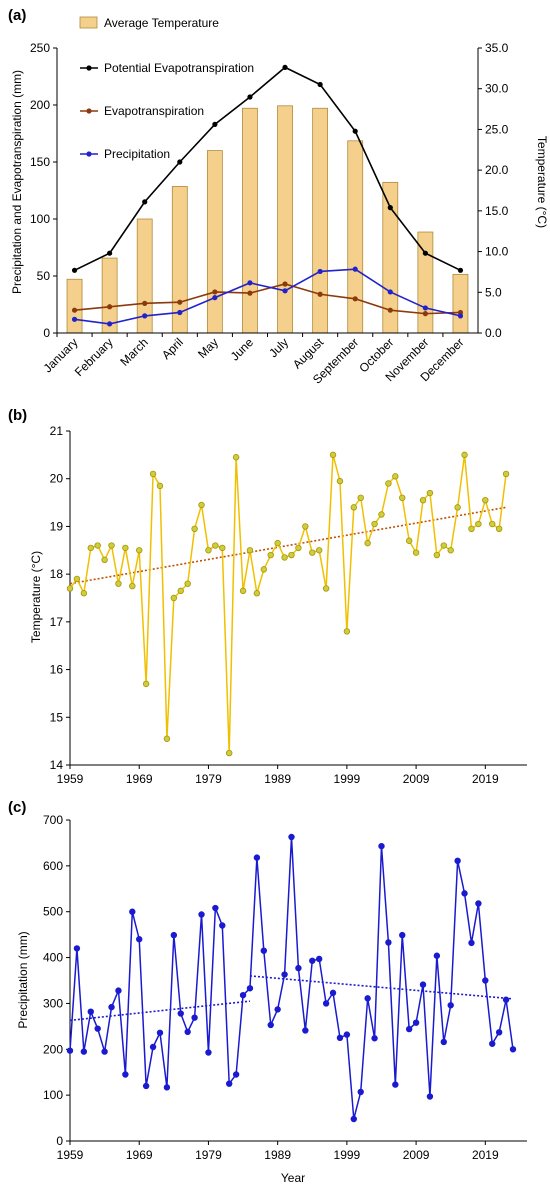 This screenshot has height=1191, width=550. Describe the element at coordinates (172, 348) in the screenshot. I see `x-tick-label-april: April` at that location.